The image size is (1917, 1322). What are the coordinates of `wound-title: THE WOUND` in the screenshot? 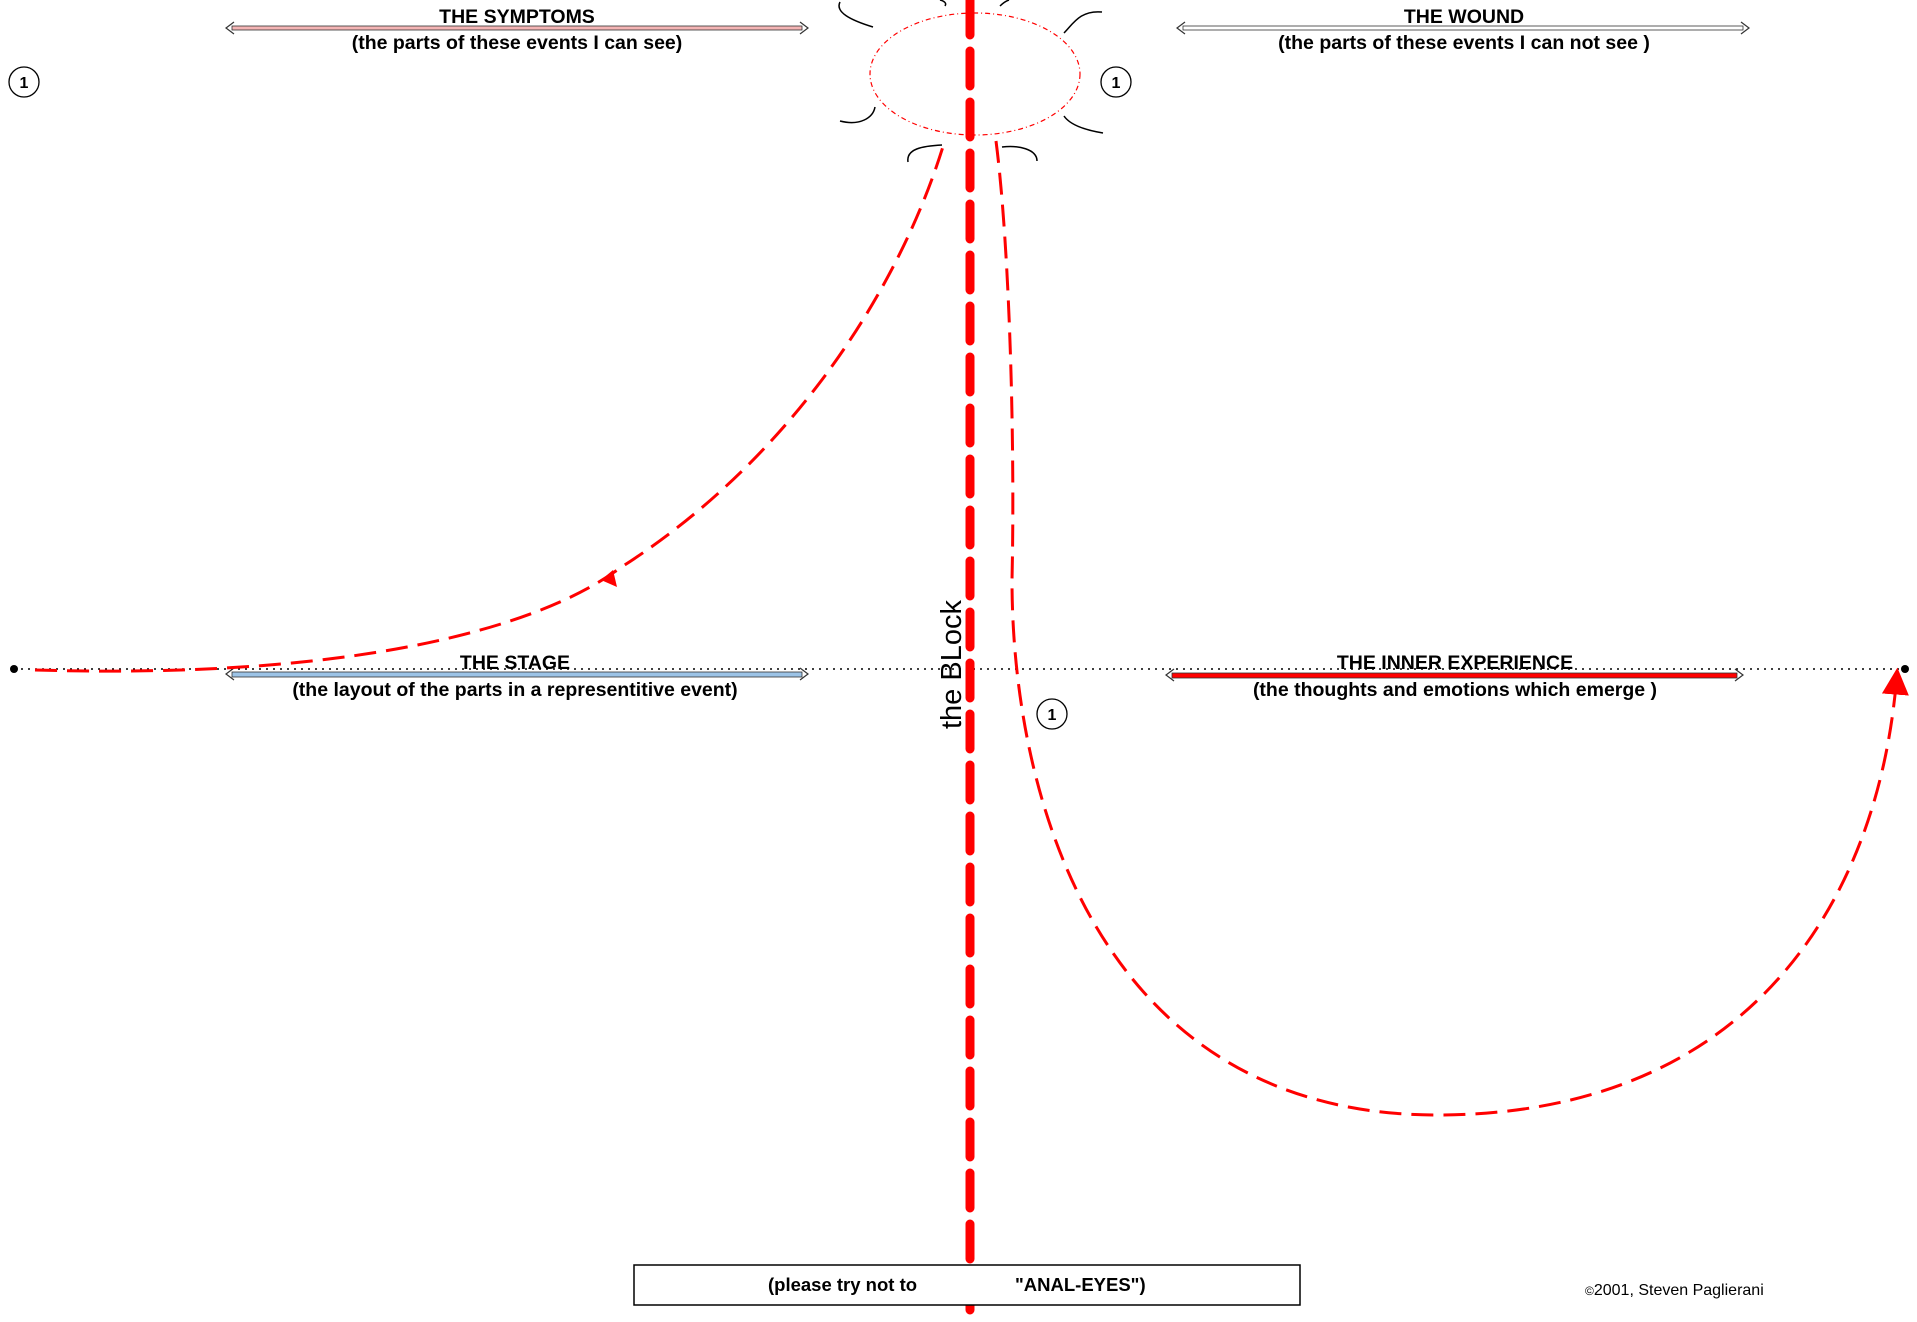 It's located at (1464, 17).